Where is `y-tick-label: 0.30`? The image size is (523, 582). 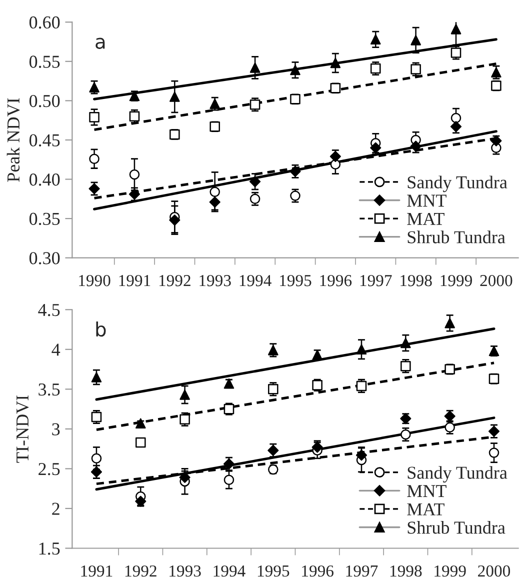
y-tick-label: 0.30 is located at coordinates (44, 258).